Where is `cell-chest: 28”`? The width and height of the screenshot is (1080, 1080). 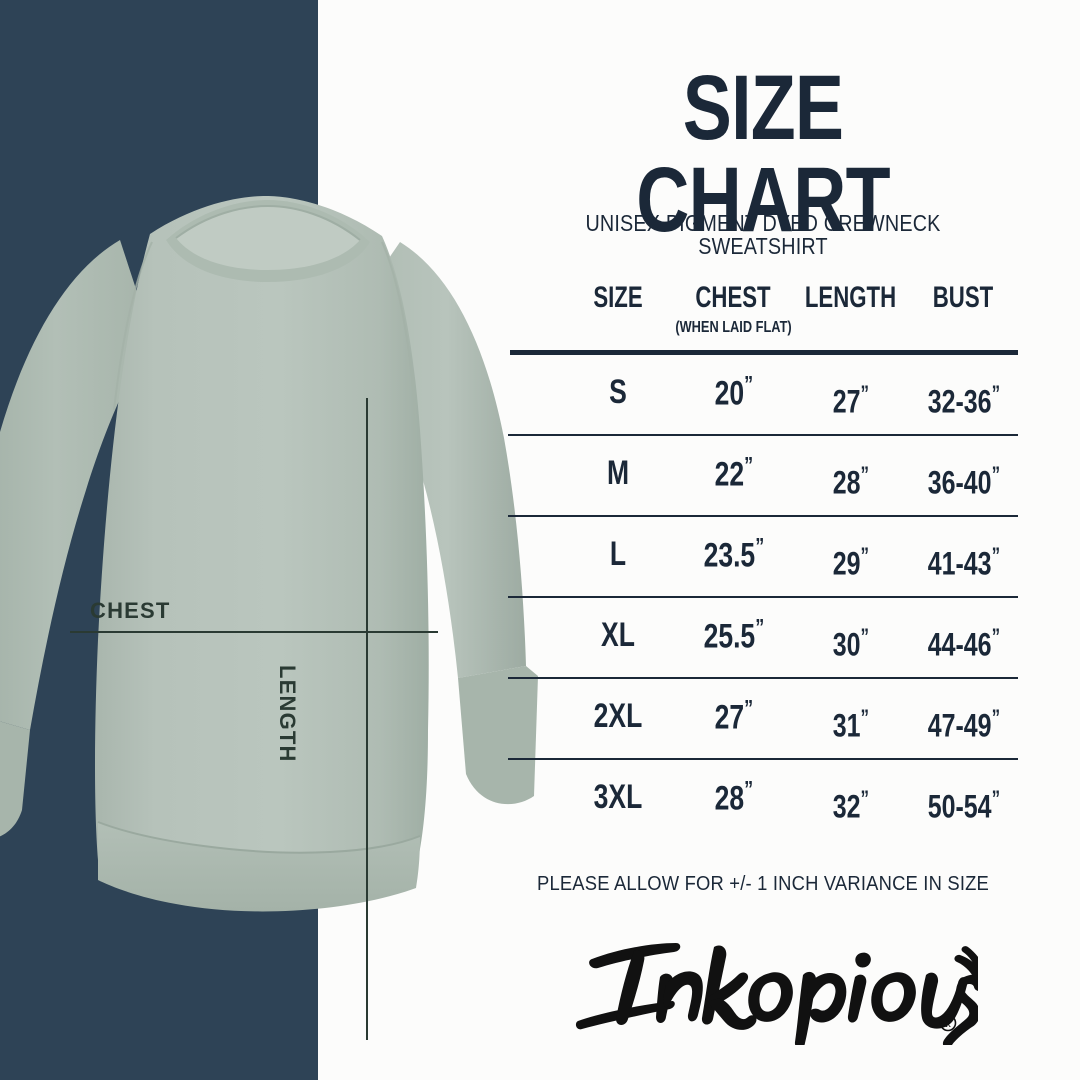
cell-chest: 28” is located at coordinates (733, 797).